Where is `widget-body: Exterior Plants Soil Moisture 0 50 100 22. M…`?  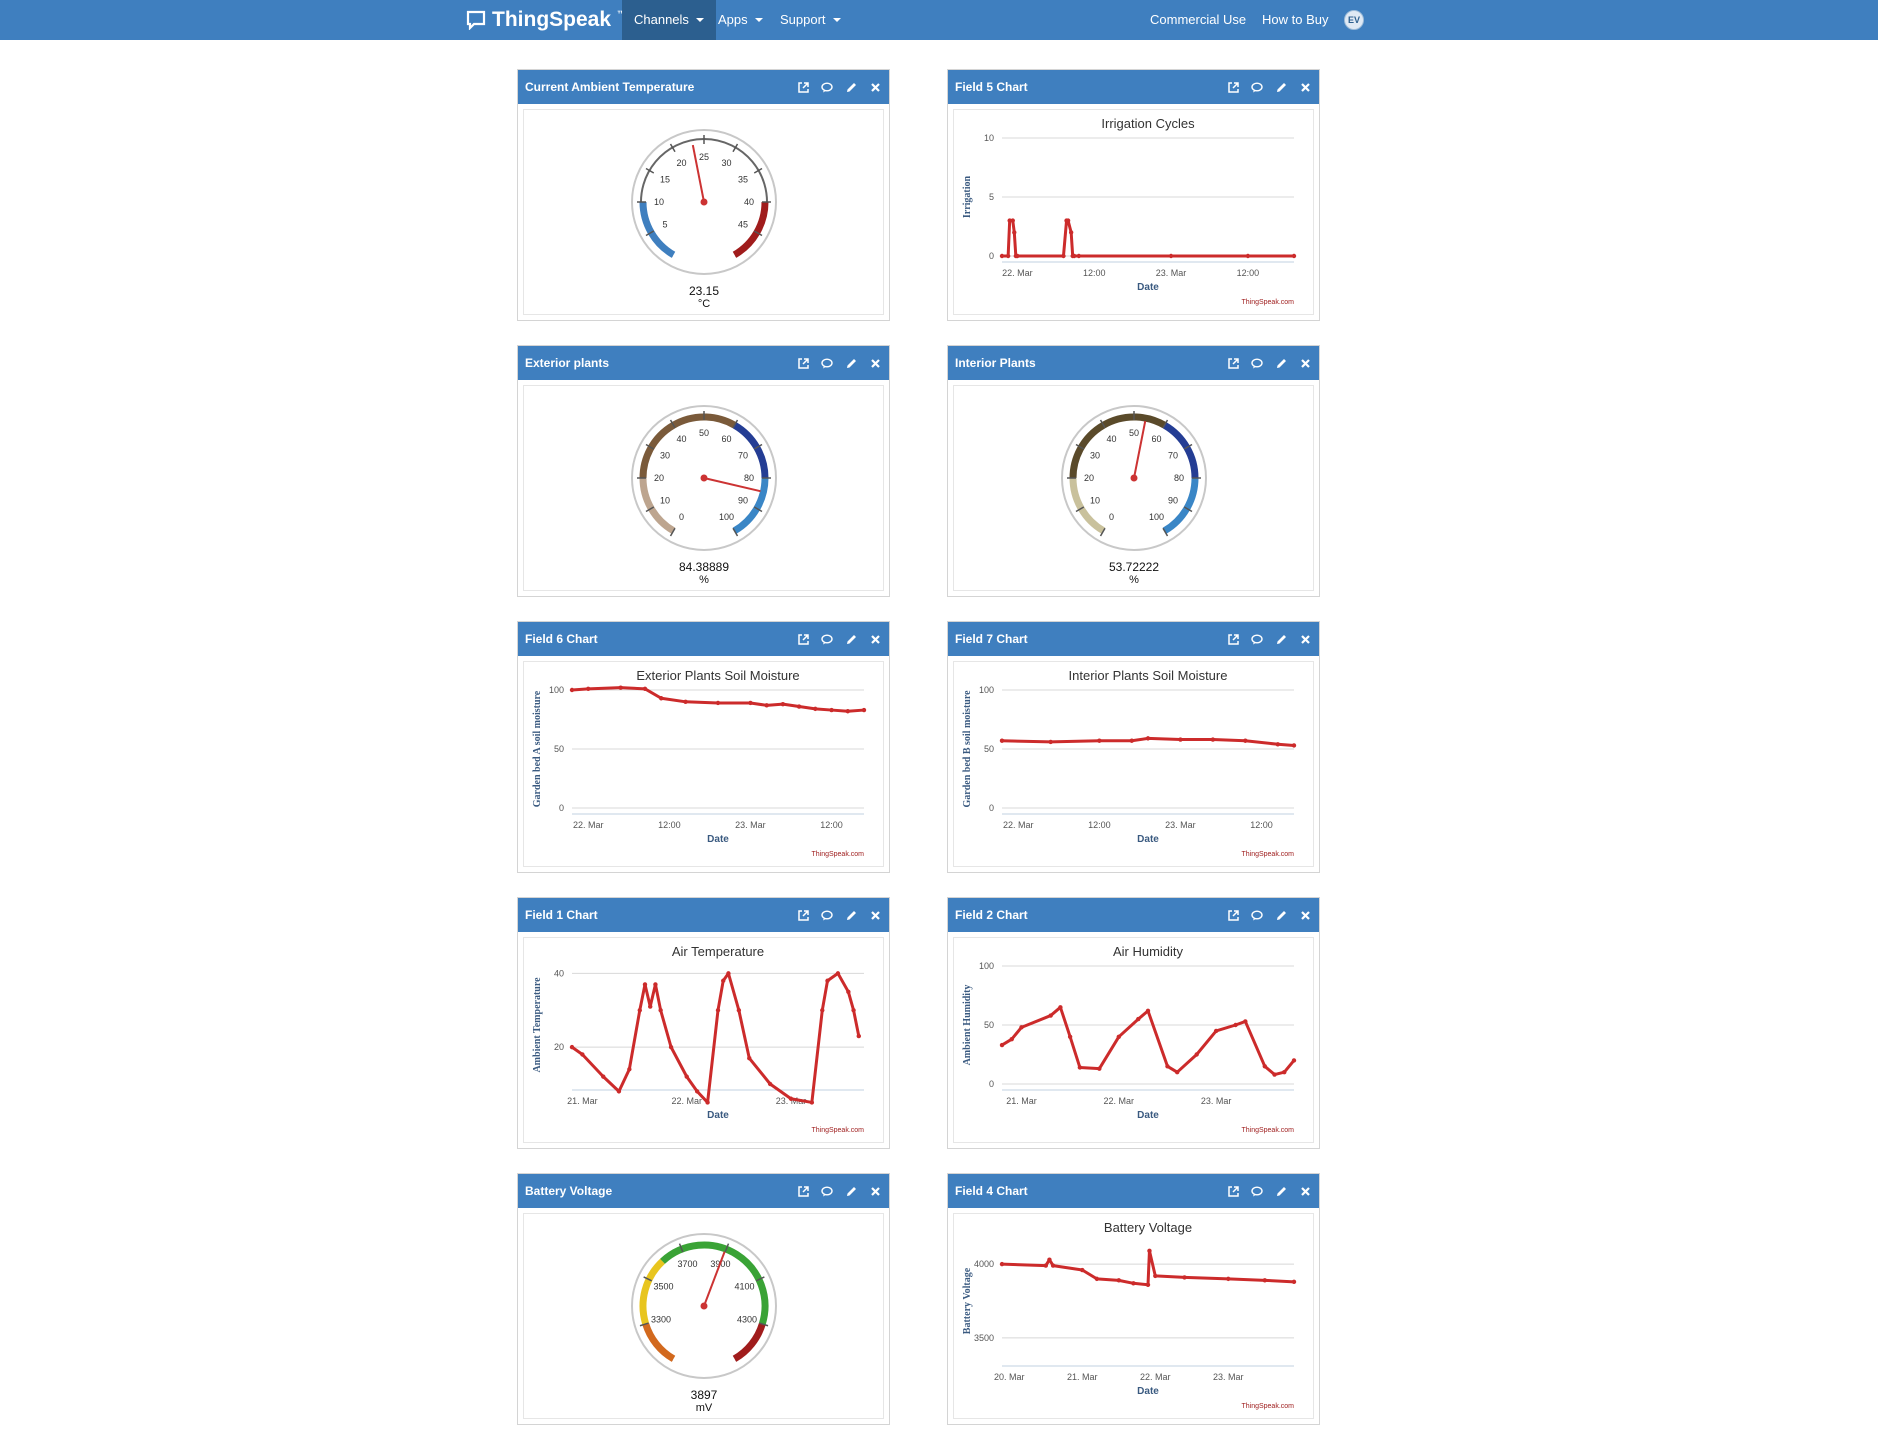
widget-body: Exterior Plants Soil Moisture 0 50 100 22. M… is located at coordinates (703, 764).